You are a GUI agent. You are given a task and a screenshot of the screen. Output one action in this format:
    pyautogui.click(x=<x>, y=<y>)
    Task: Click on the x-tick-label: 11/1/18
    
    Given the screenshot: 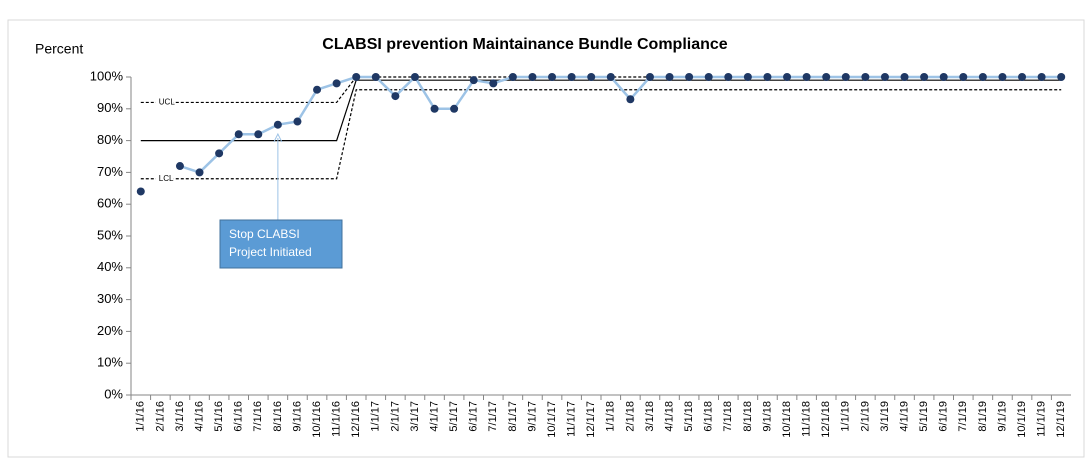 What is the action you would take?
    pyautogui.click(x=807, y=419)
    